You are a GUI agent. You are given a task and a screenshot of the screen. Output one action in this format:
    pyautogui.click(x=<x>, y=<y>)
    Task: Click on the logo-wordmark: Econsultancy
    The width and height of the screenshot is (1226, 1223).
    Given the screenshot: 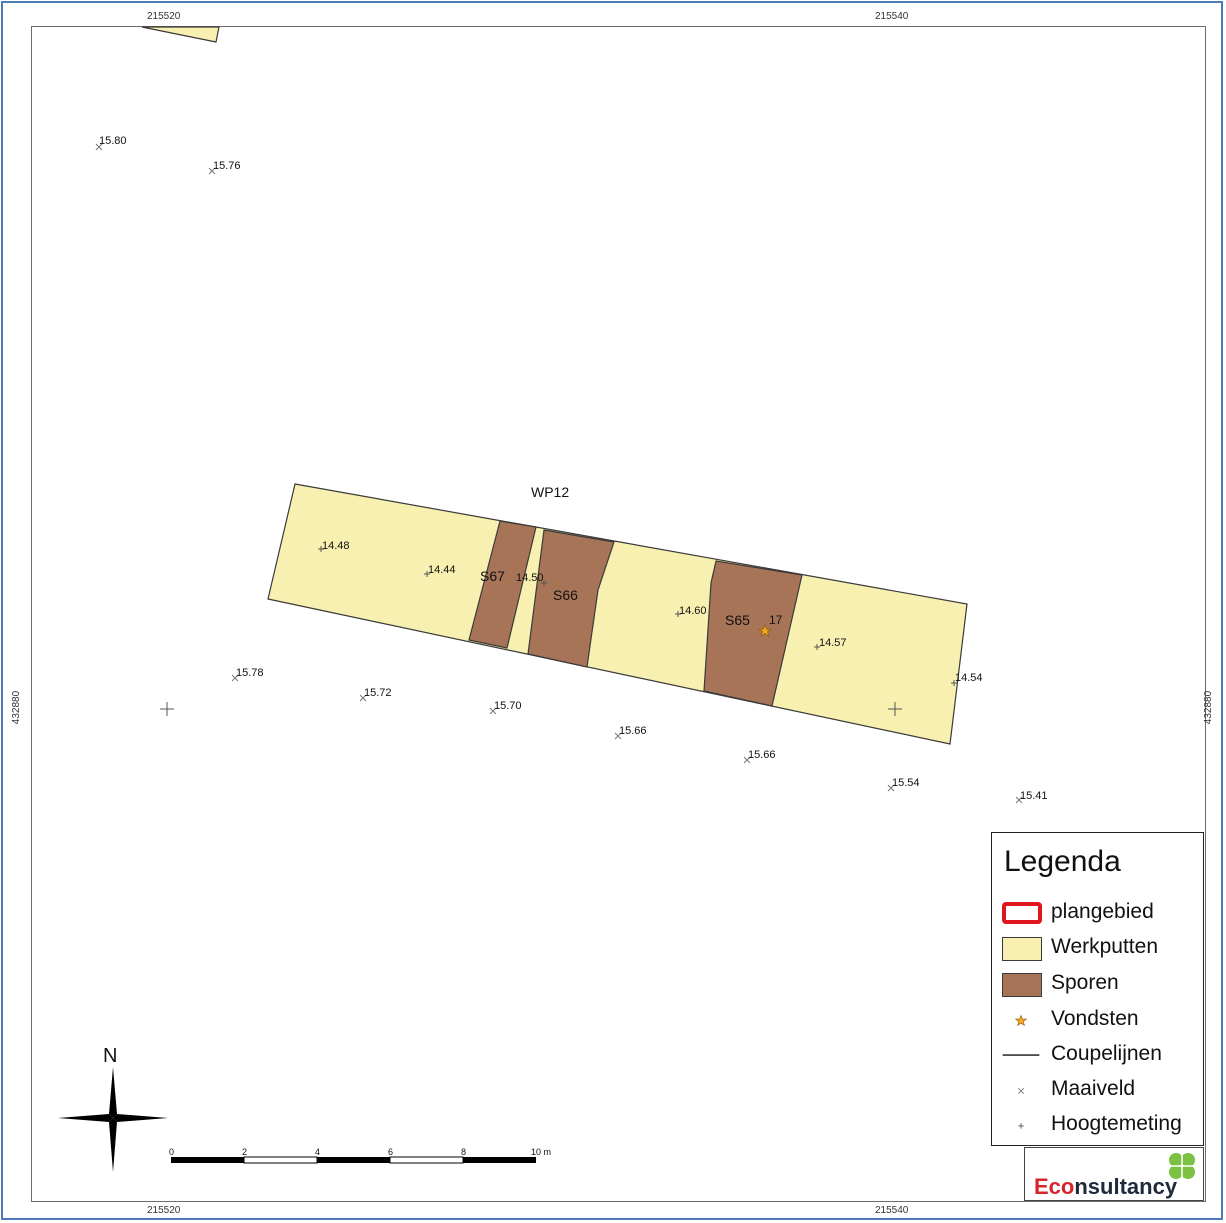 What is the action you would take?
    pyautogui.click(x=1105, y=1187)
    